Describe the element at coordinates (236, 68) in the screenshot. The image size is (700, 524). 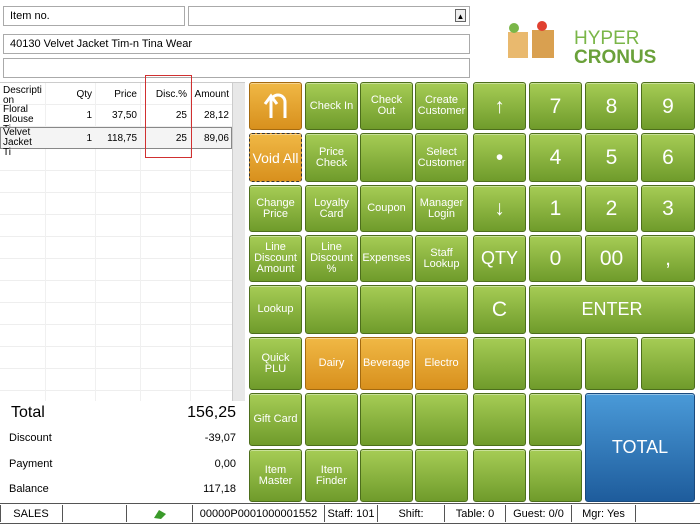
I see `input-field` at that location.